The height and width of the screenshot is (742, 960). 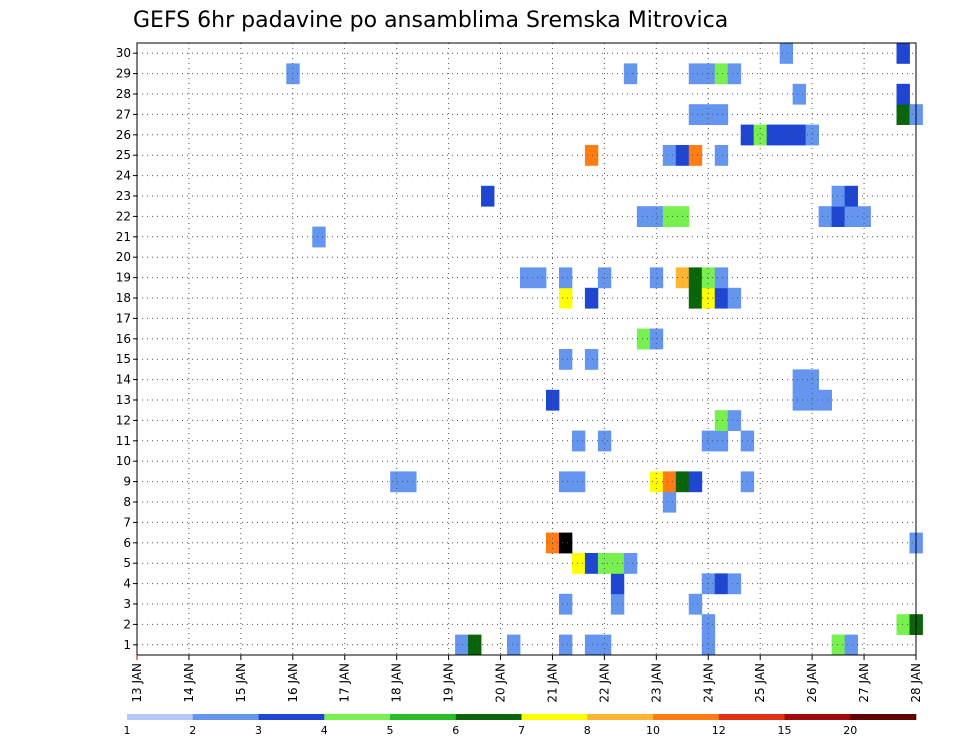 What do you see at coordinates (552, 683) in the screenshot?
I see `x-tick-label: 21 JAN` at bounding box center [552, 683].